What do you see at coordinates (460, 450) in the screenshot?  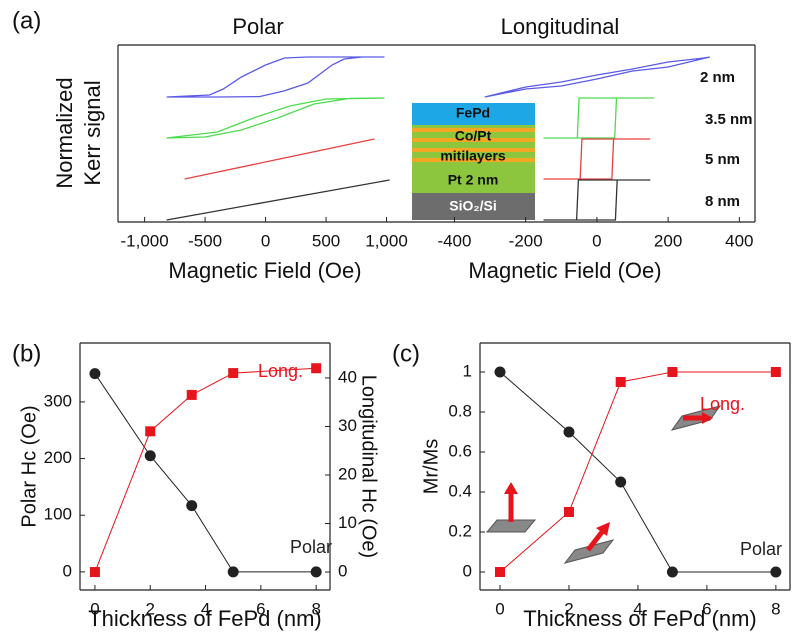 I see `y-tick-label: 0.6` at bounding box center [460, 450].